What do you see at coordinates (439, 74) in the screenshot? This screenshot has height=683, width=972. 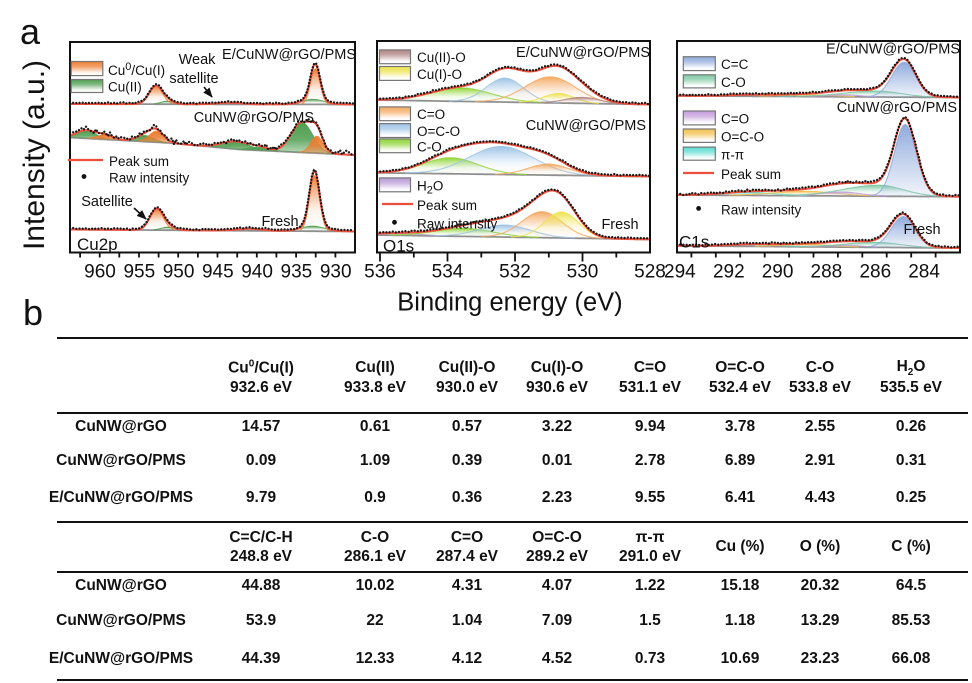 I see `svg-text: Cu(I)-O` at bounding box center [439, 74].